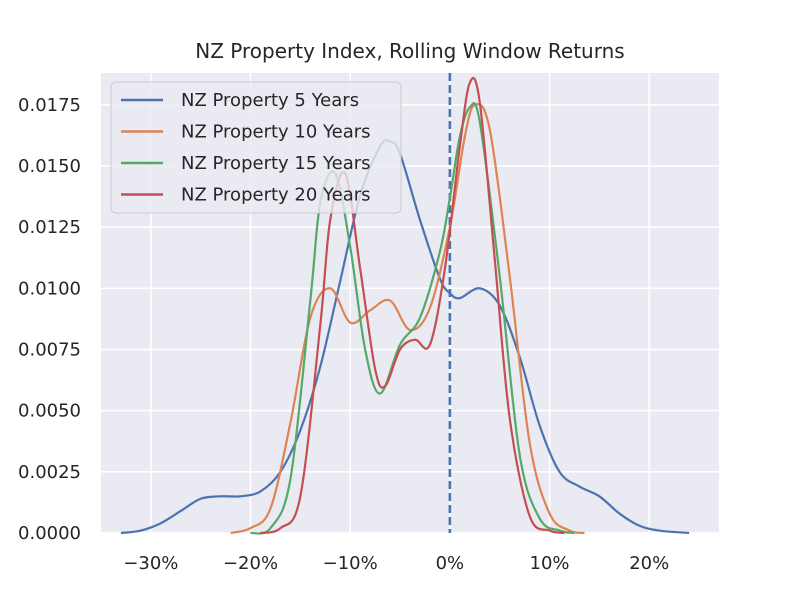 This screenshot has height=599, width=800. Describe the element at coordinates (49, 227) in the screenshot. I see `y-tick-label: 0.0125` at that location.